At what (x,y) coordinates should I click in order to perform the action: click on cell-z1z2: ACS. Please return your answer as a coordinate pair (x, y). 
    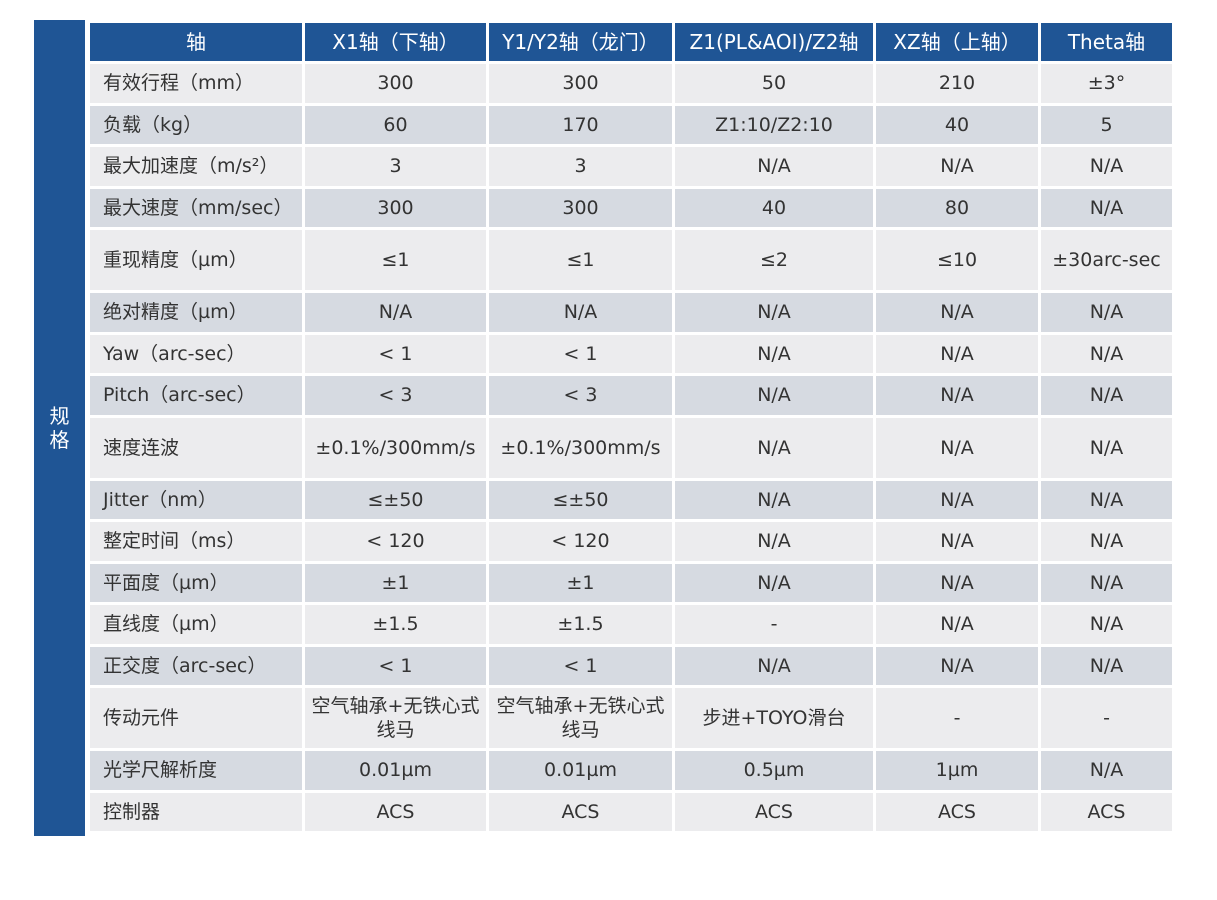
    Looking at the image, I should click on (774, 811).